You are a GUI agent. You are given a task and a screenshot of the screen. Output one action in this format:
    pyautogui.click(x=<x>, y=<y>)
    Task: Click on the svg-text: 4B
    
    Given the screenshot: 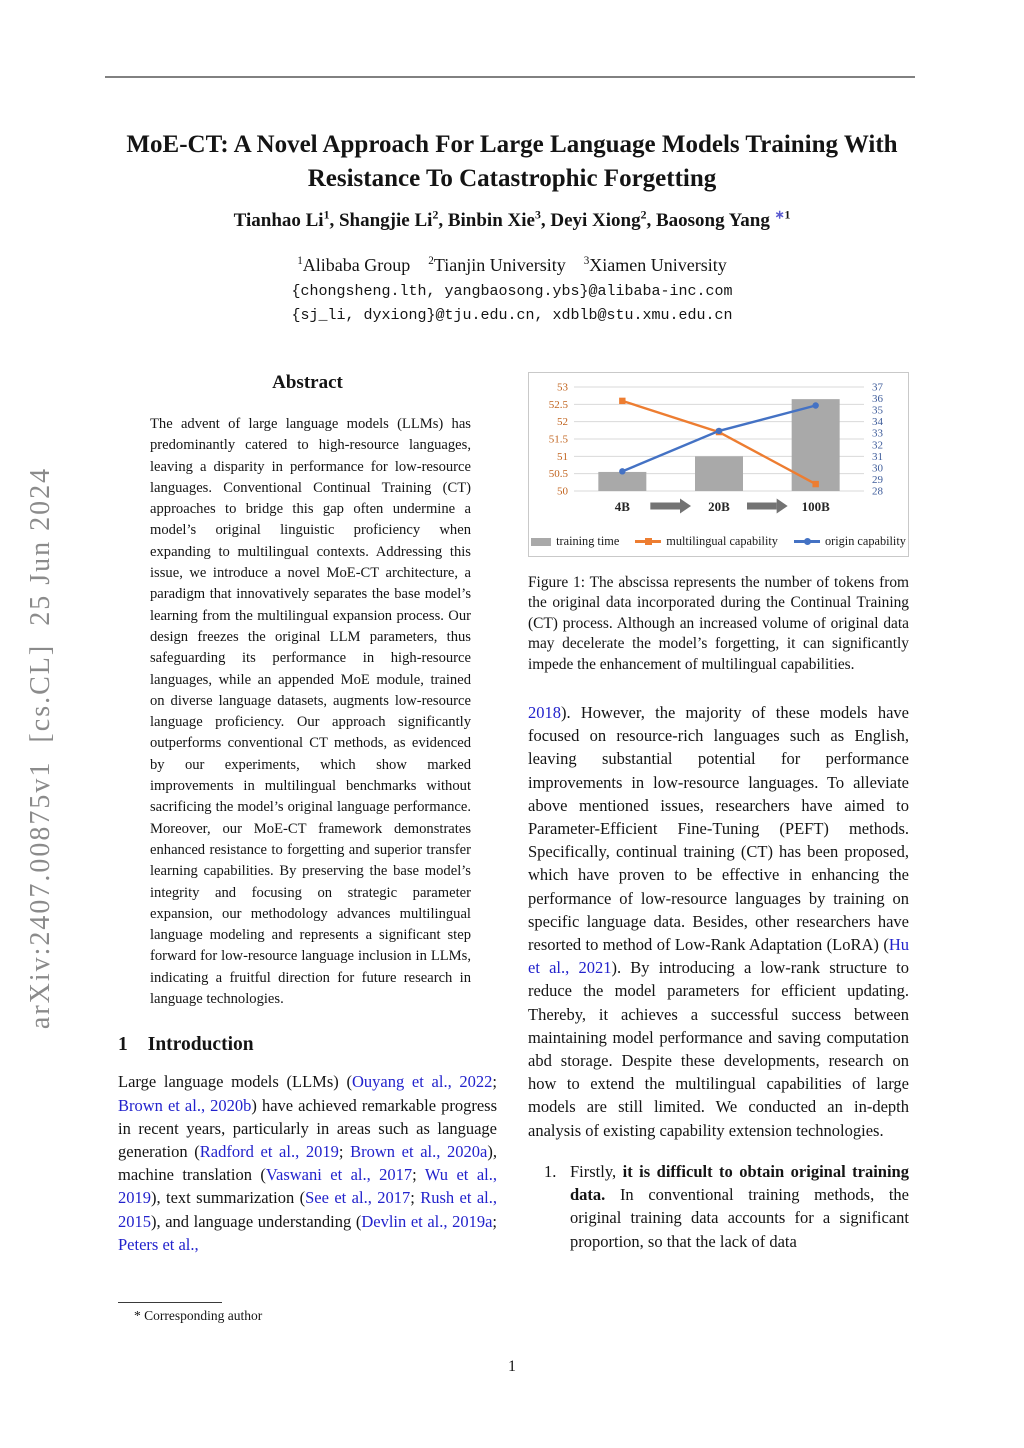 What is the action you would take?
    pyautogui.click(x=622, y=506)
    